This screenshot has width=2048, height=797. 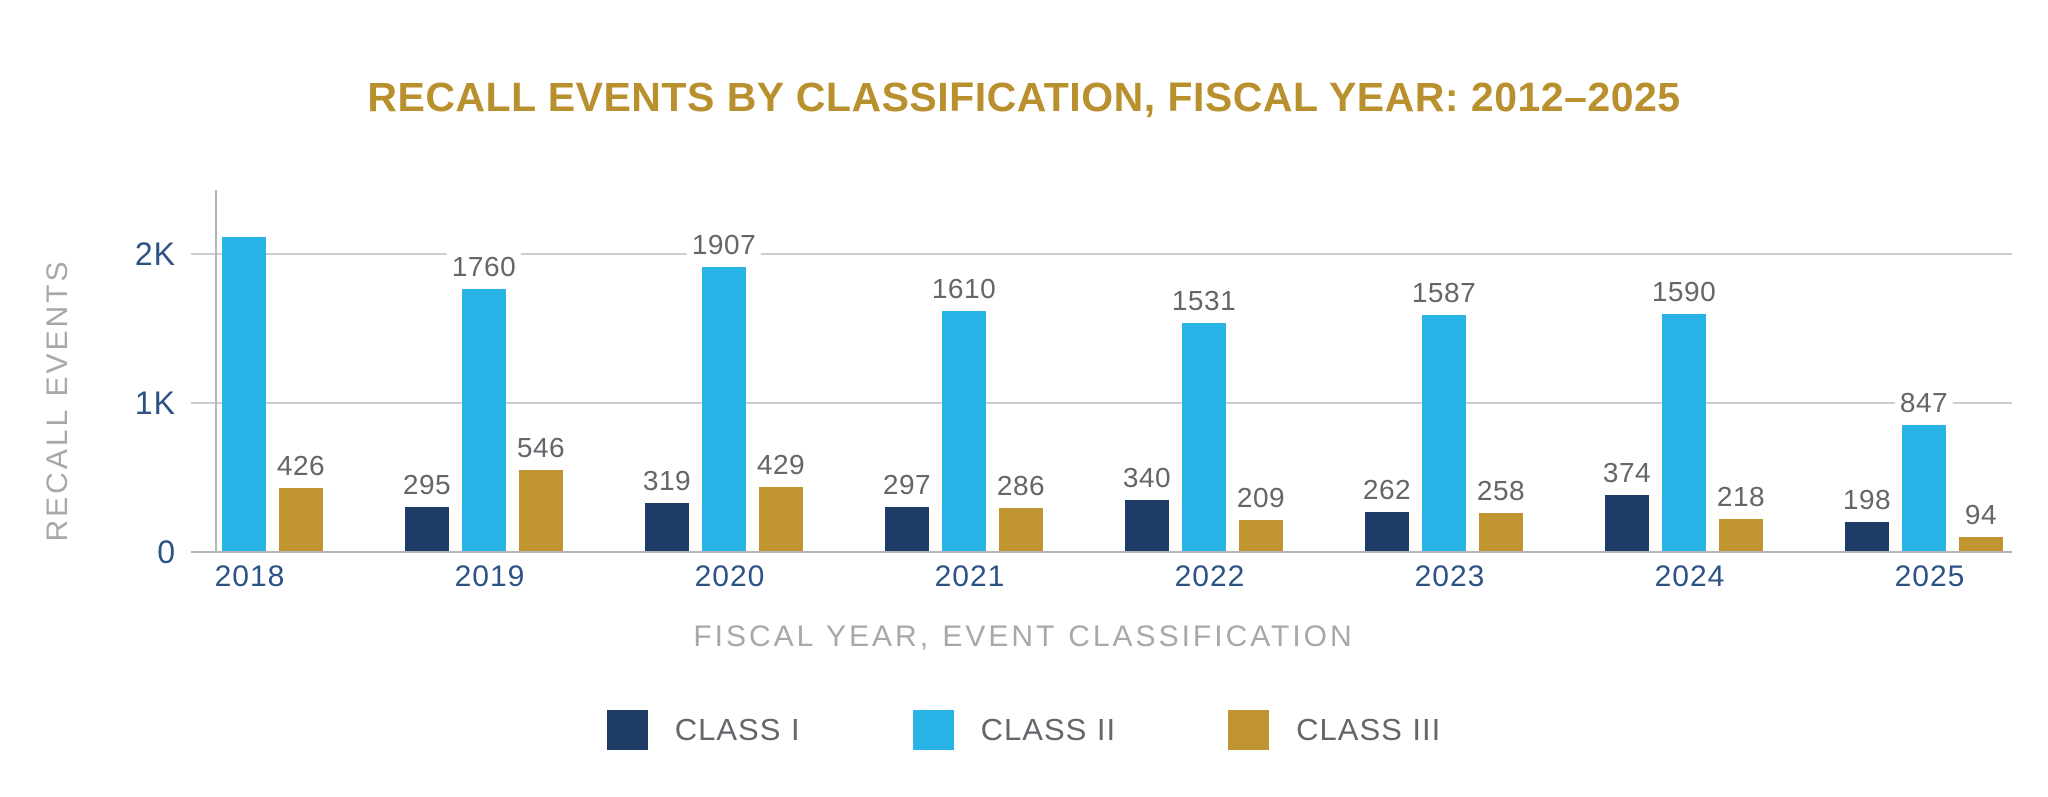 What do you see at coordinates (933, 730) in the screenshot?
I see `class-ii-swatch-icon` at bounding box center [933, 730].